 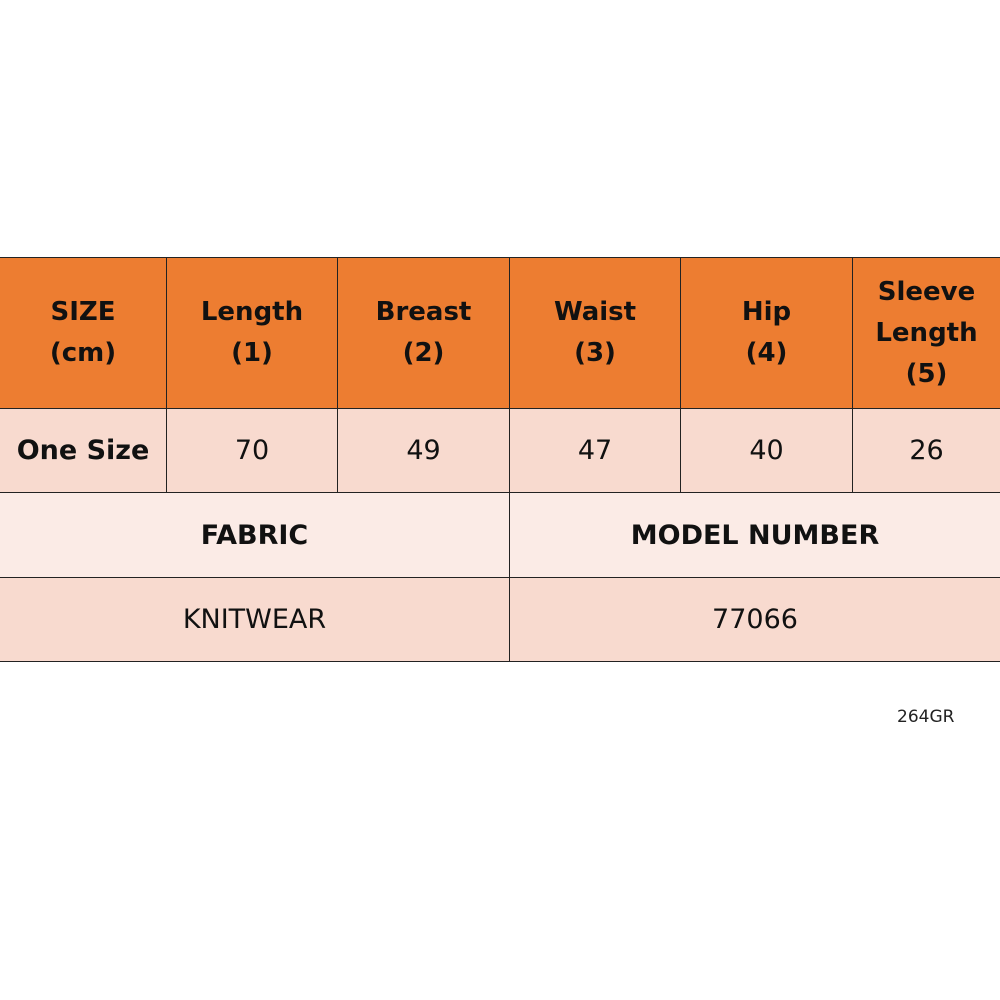 I want to click on product-code: 264GR, so click(x=926, y=717).